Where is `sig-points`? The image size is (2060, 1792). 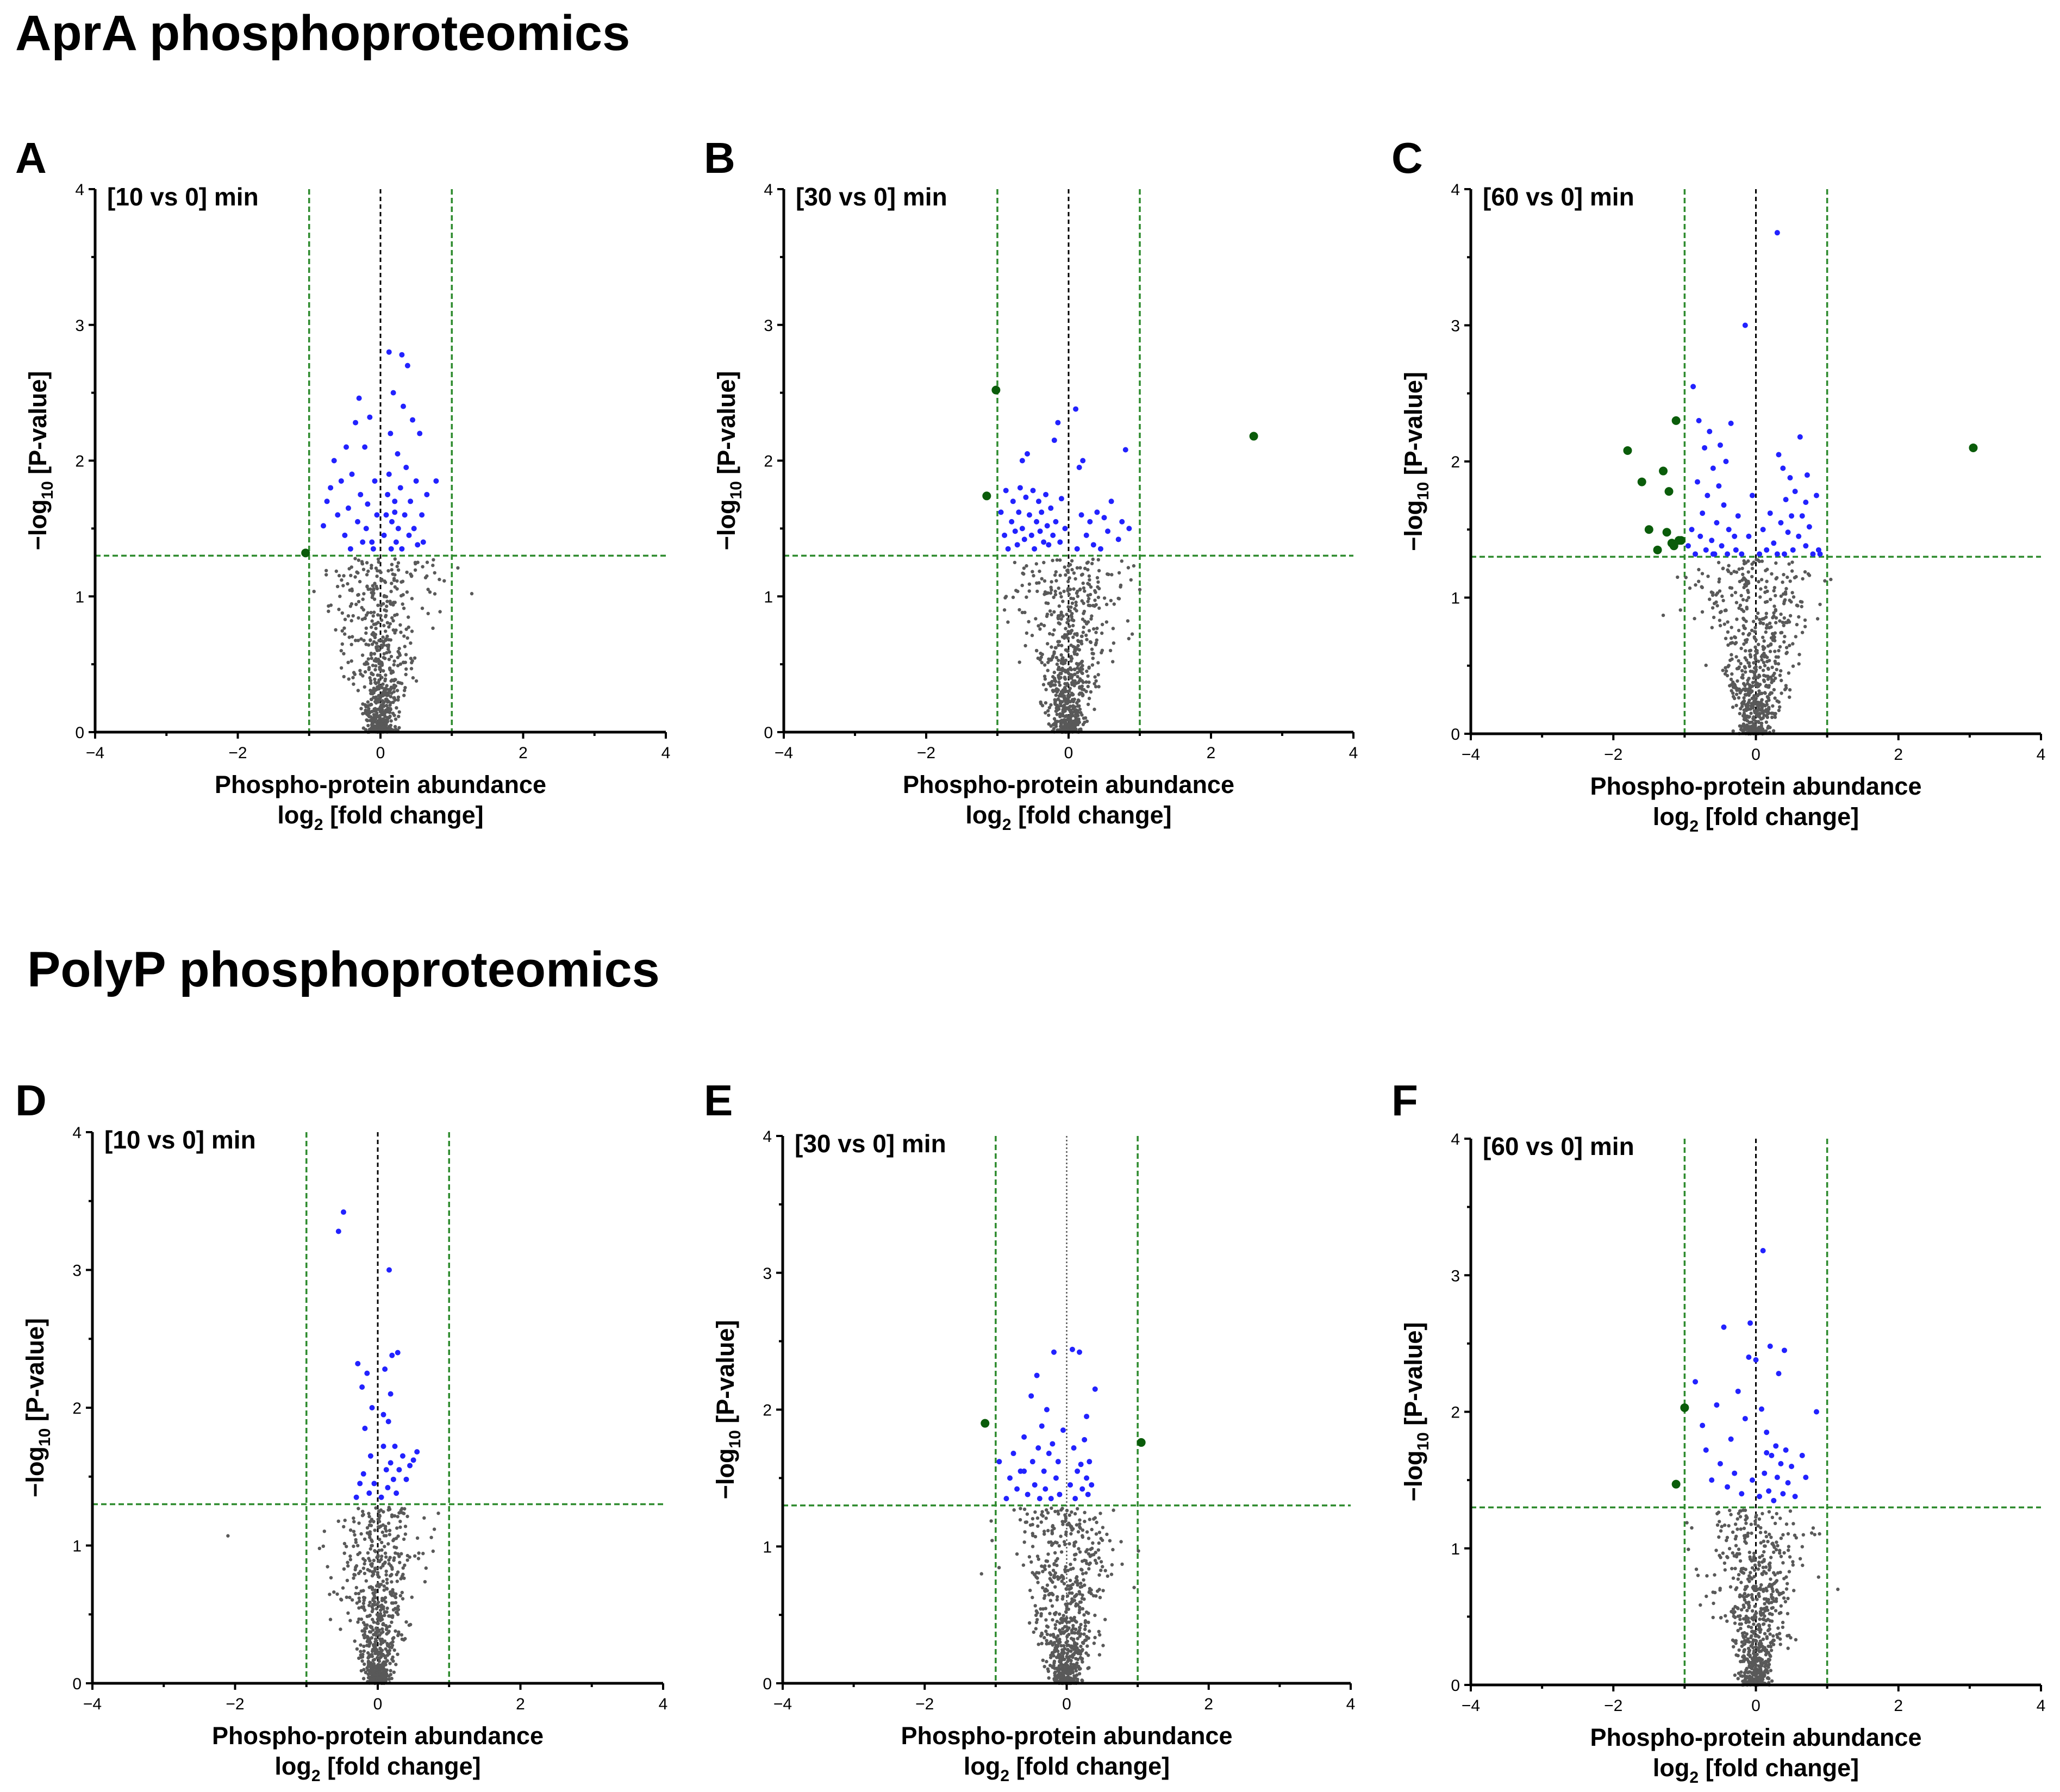
sig-points is located at coordinates (380, 450).